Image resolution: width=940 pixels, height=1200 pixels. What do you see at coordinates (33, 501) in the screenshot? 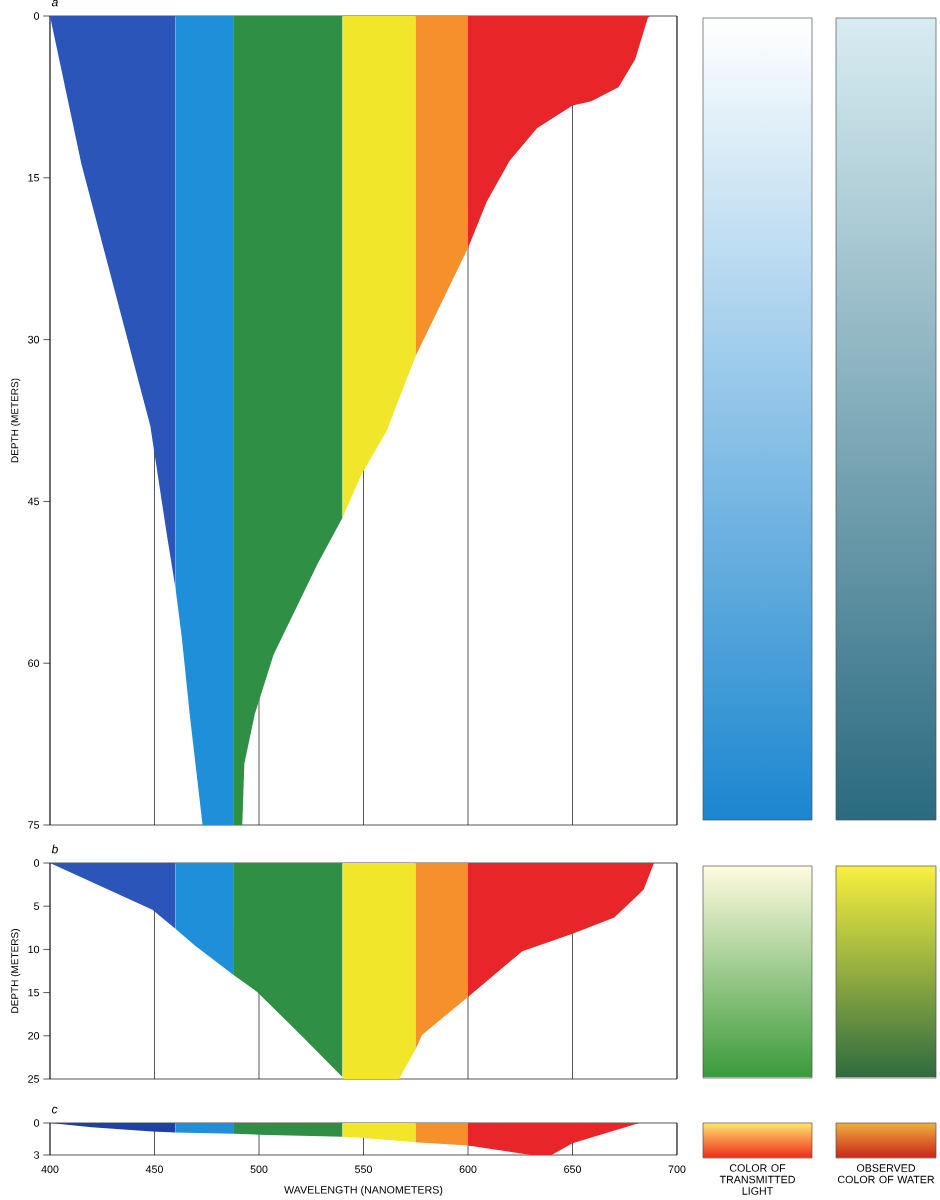
I see `y-tick-label: 45` at bounding box center [33, 501].